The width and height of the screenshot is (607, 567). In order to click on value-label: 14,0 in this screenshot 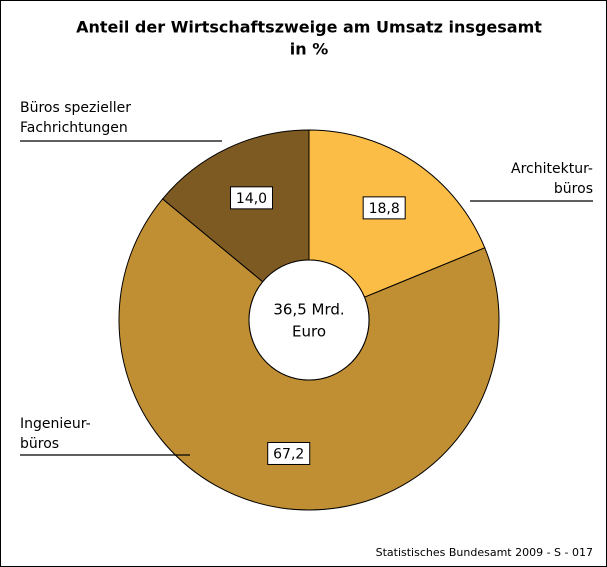, I will do `click(251, 199)`.